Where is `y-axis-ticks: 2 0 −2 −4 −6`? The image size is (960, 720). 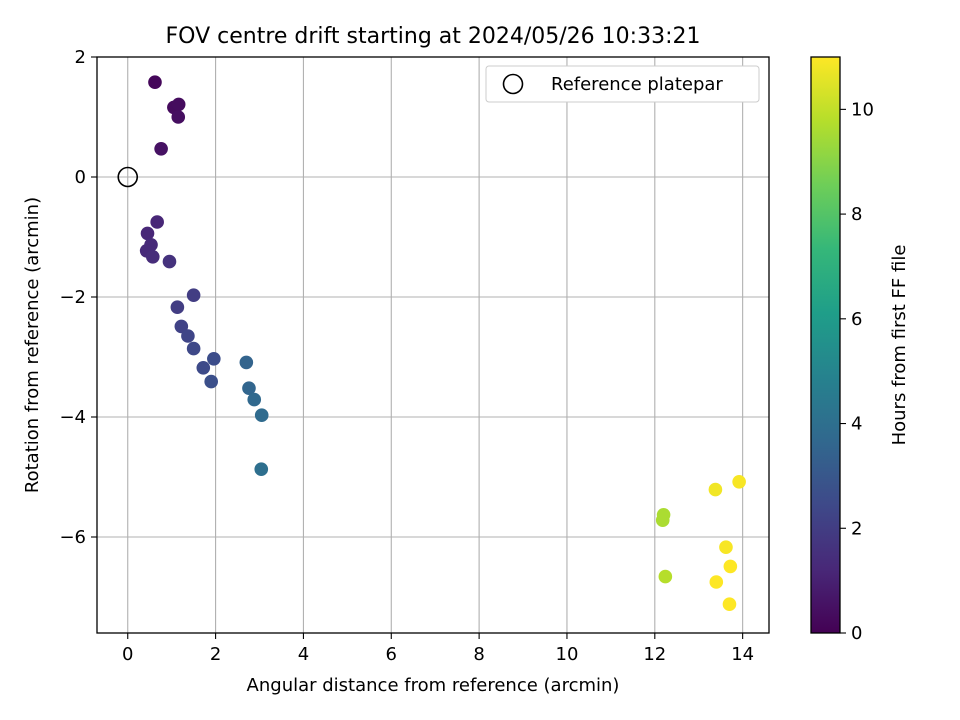 y-axis-ticks: 2 0 −2 −4 −6 is located at coordinates (78, 297).